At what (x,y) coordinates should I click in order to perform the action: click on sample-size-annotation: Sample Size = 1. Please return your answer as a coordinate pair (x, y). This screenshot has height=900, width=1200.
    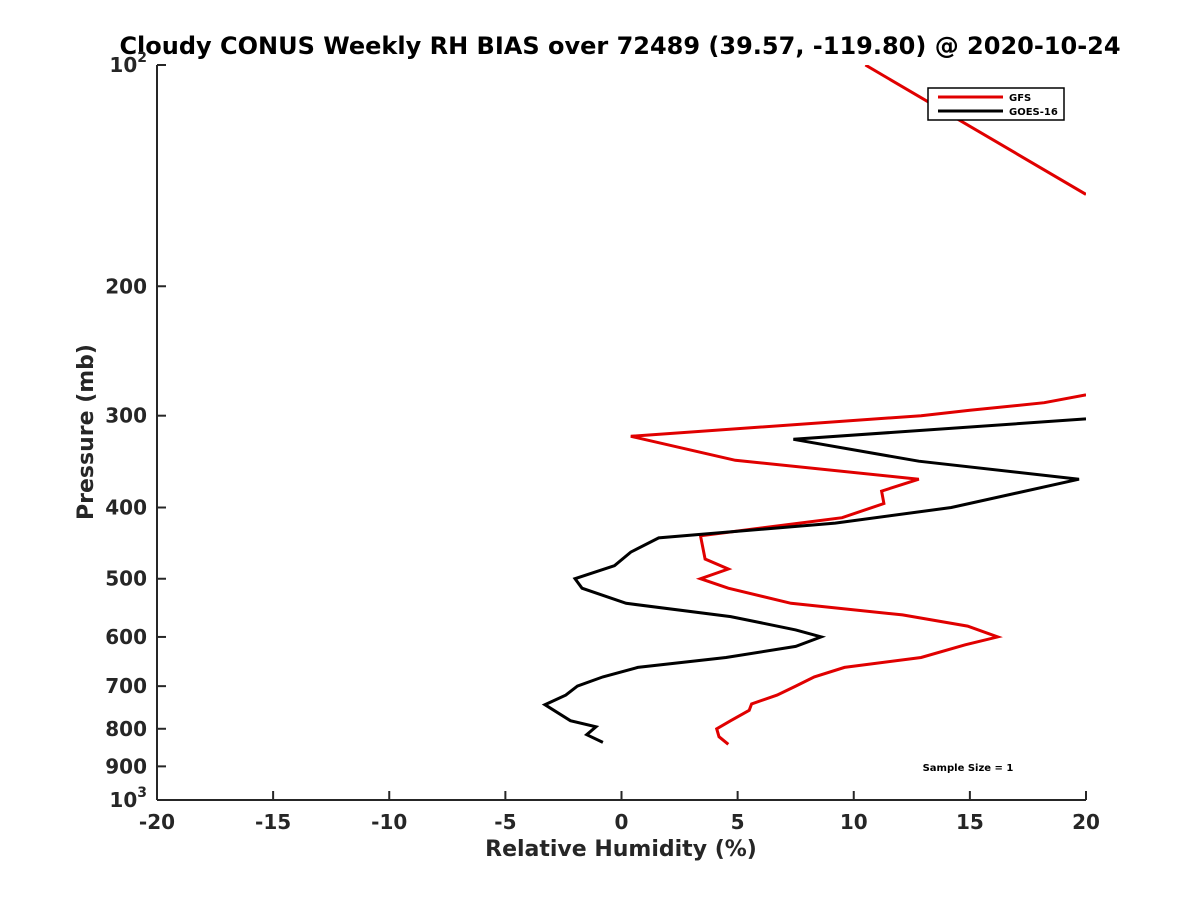
    Looking at the image, I should click on (968, 768).